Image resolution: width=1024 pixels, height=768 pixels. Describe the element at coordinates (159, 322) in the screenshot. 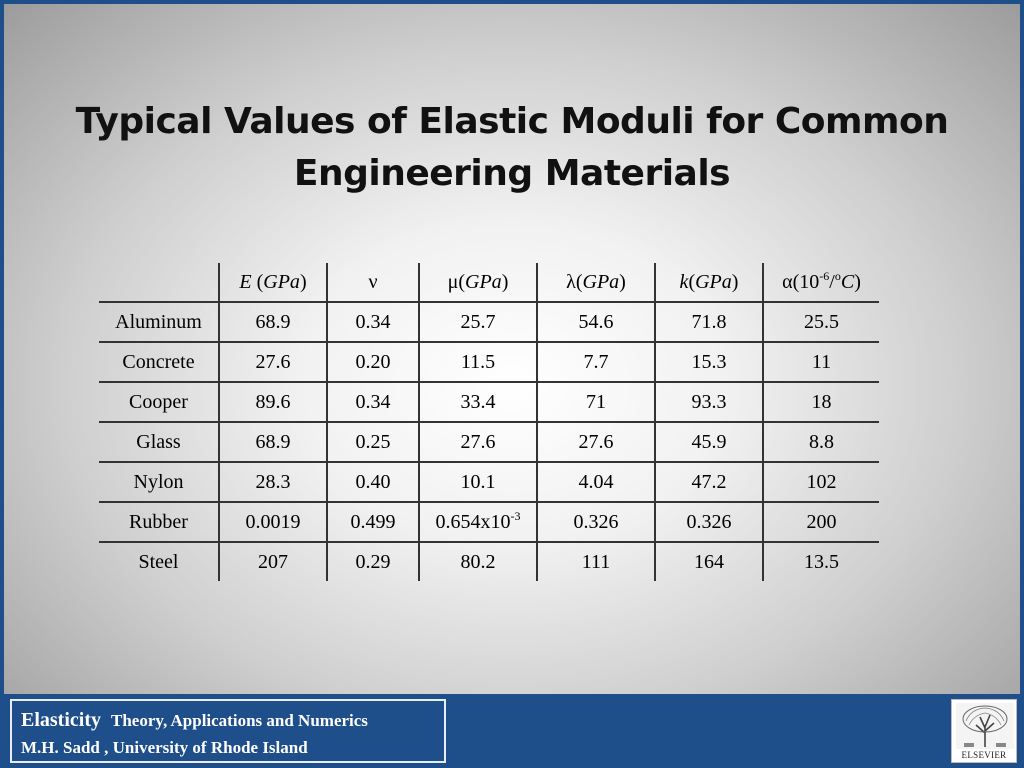

I see `material-cell: Aluminum` at that location.